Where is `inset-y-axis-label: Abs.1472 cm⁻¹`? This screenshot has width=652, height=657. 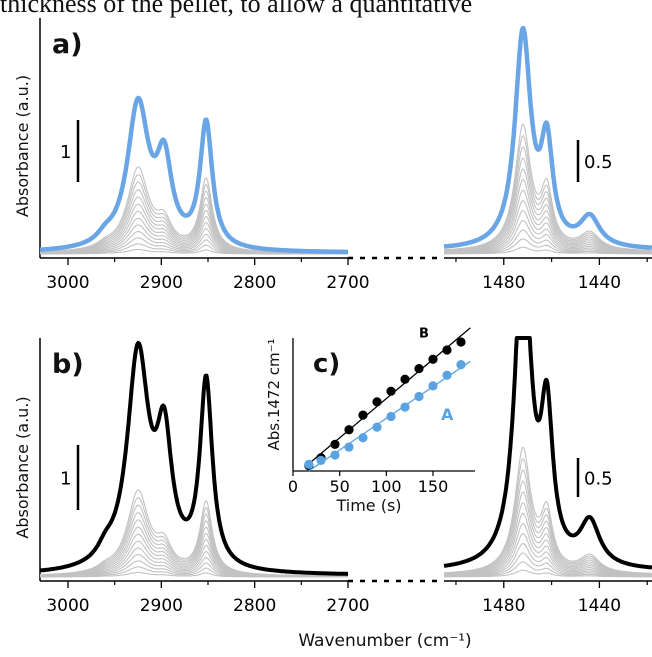 inset-y-axis-label: Abs.1472 cm⁻¹ is located at coordinates (274, 394).